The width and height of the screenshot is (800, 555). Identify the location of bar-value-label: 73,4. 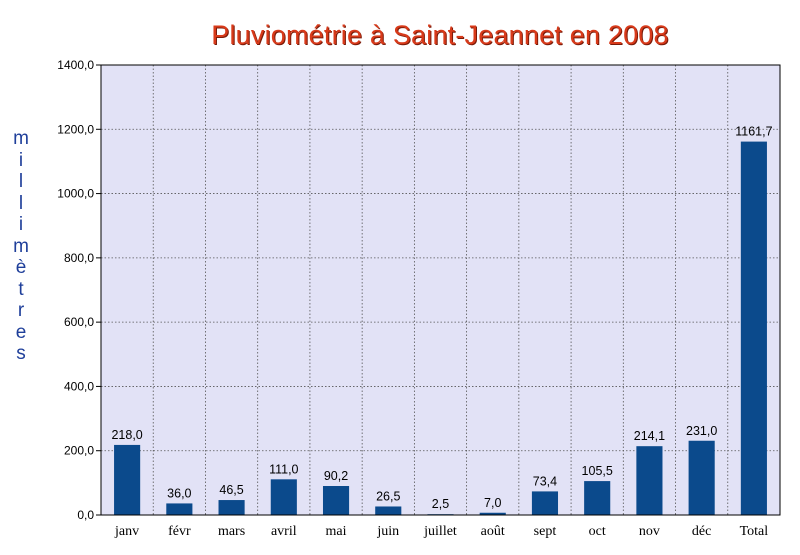
(545, 481).